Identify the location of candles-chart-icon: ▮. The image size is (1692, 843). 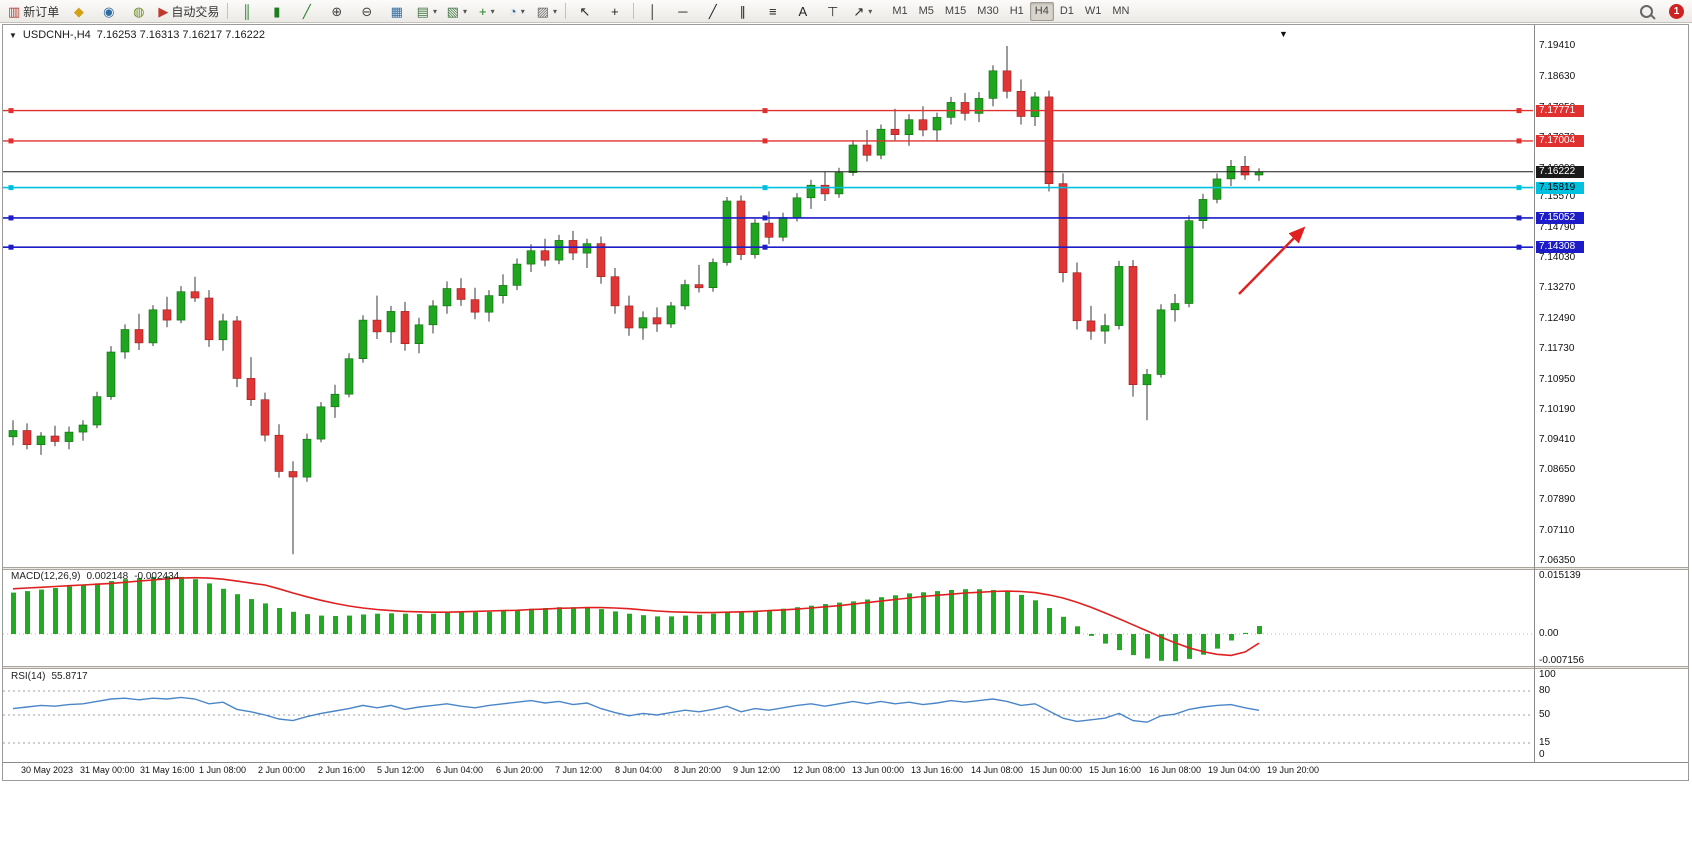
(277, 11).